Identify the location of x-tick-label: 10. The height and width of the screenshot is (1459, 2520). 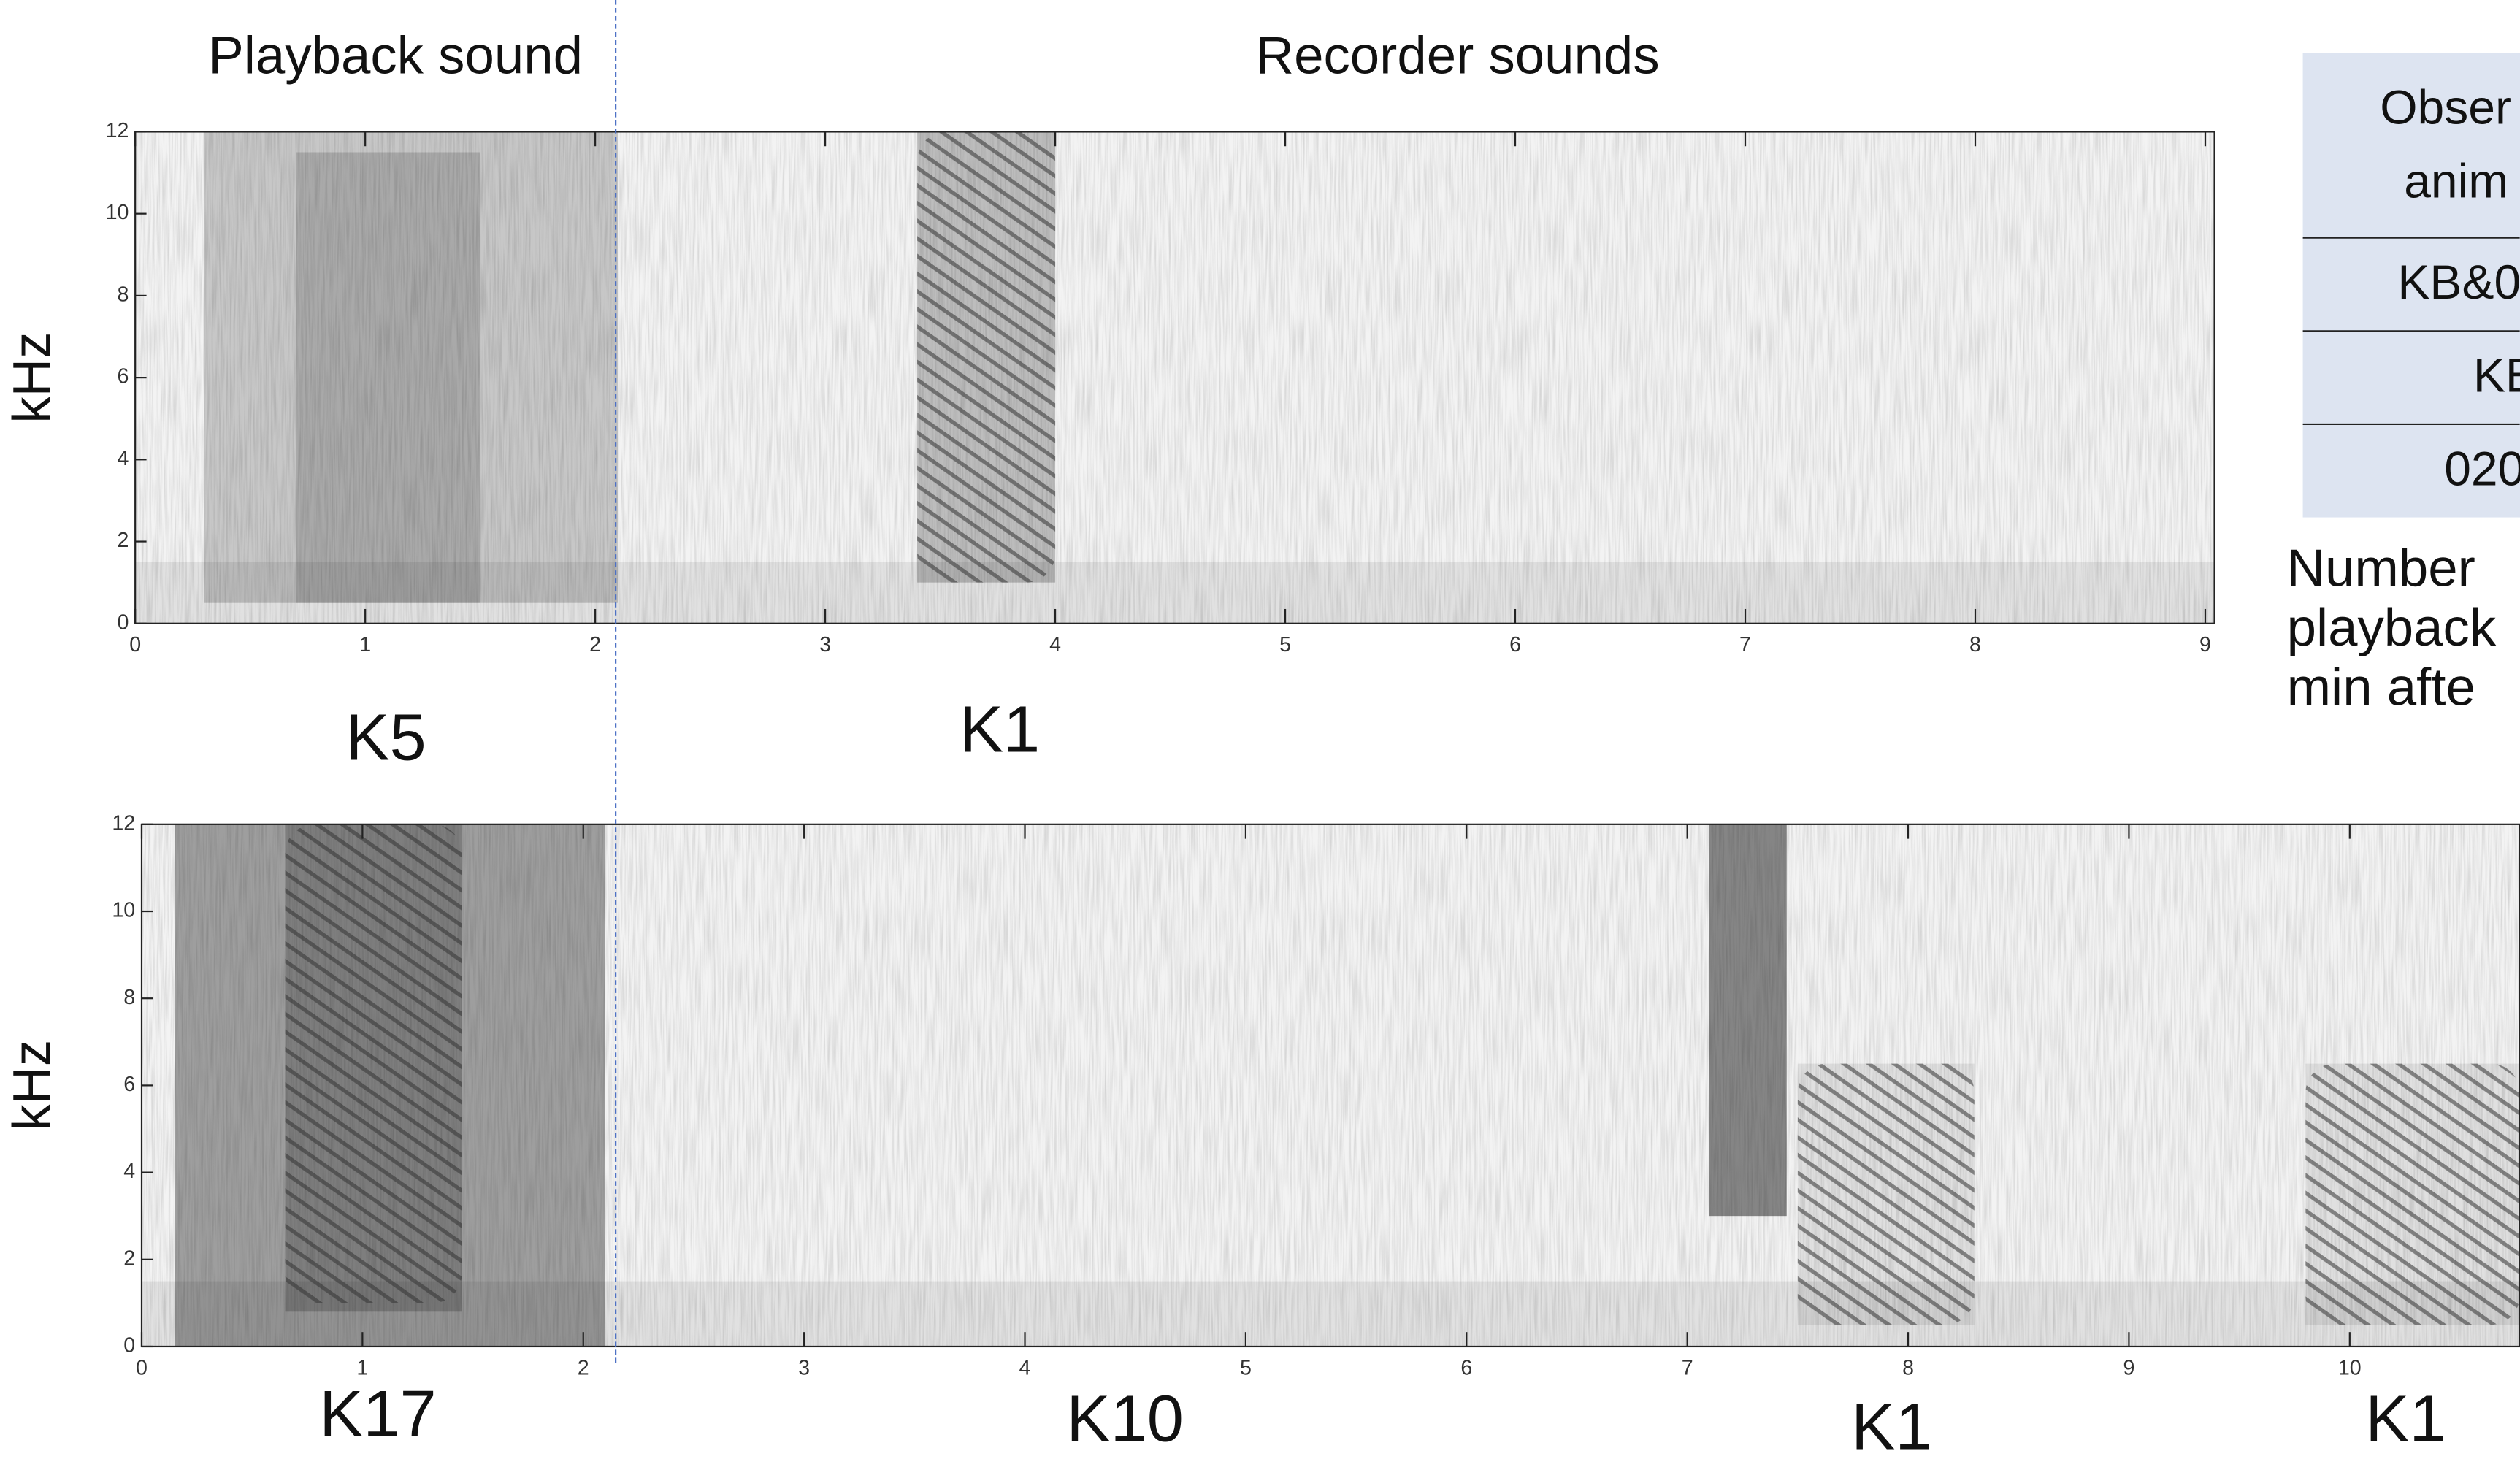
(2350, 1367).